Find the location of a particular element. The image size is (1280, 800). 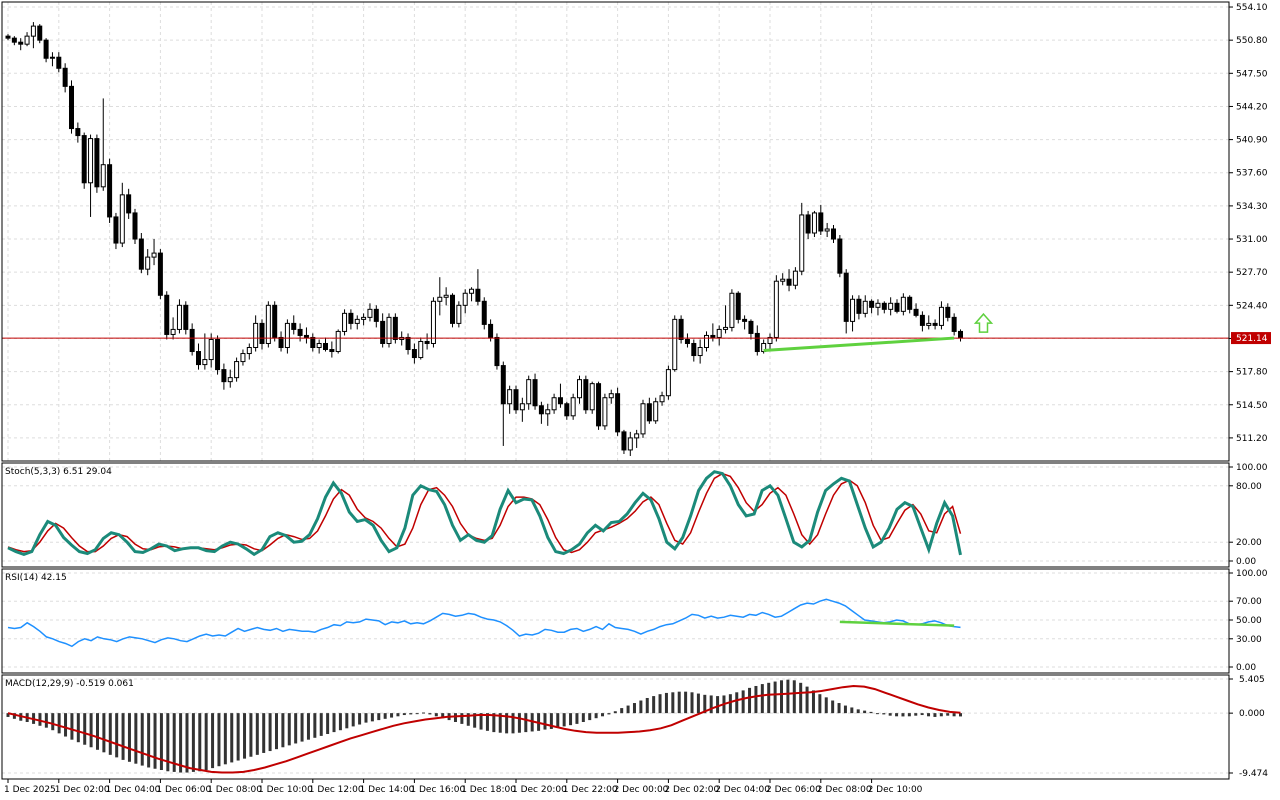

support-trendline is located at coordinates (859, 344).